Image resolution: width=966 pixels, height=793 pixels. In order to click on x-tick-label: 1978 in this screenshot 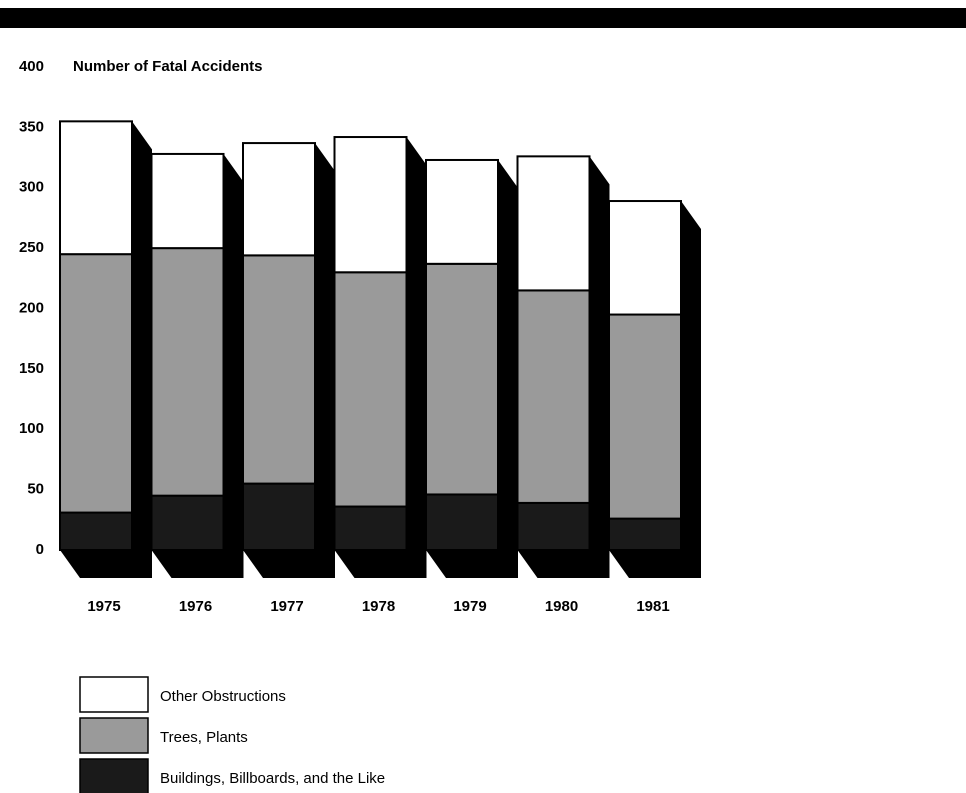, I will do `click(378, 606)`.